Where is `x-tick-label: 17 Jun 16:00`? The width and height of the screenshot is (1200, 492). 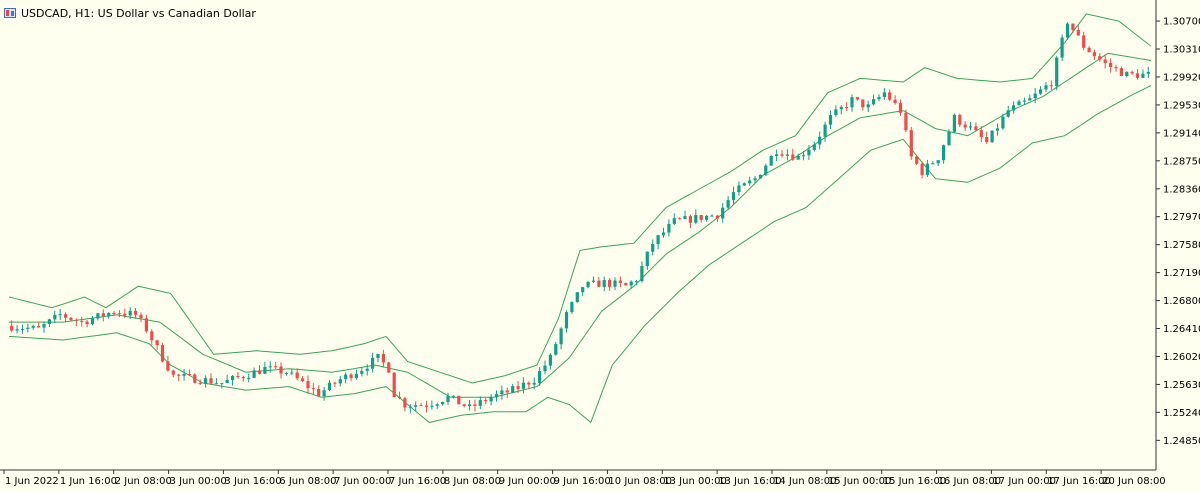
x-tick-label: 17 Jun 16:00 is located at coordinates (1079, 481).